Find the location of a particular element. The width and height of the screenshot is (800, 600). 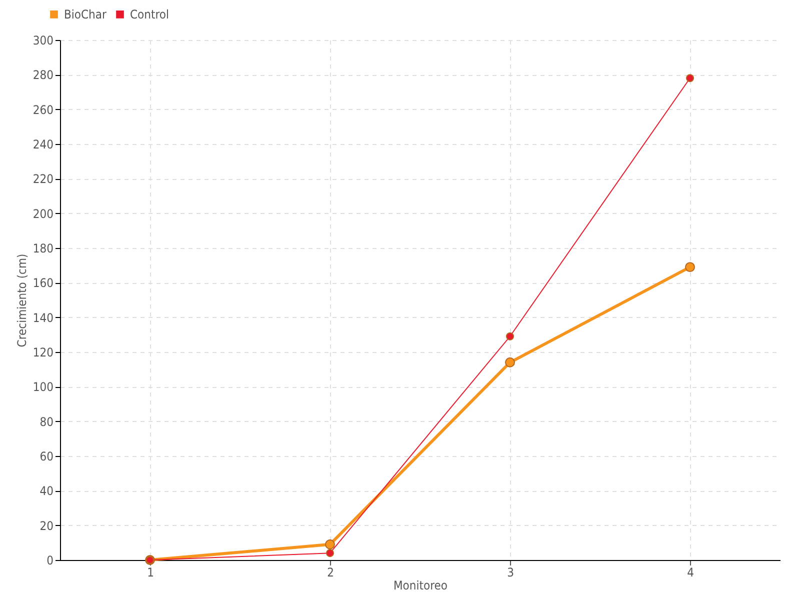

y-tick-label: 160 is located at coordinates (43, 283).